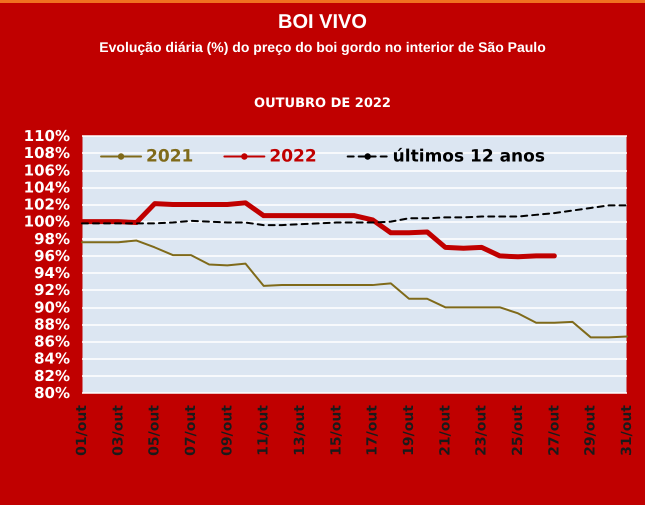  I want to click on x-tick-label: 21/out, so click(445, 430).